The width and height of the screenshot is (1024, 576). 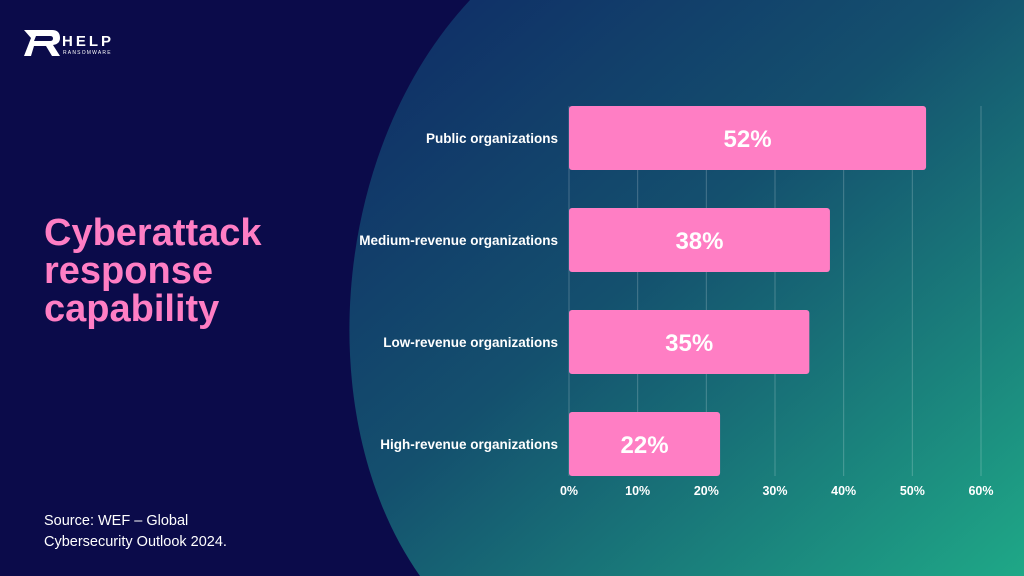 What do you see at coordinates (470, 342) in the screenshot?
I see `category-label: Low-revenue organizations` at bounding box center [470, 342].